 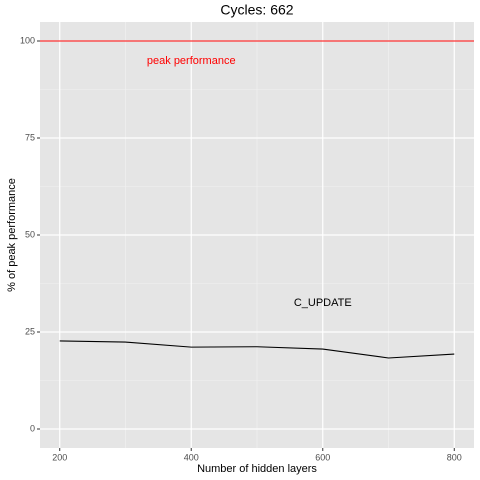 What do you see at coordinates (191, 457) in the screenshot?
I see `x-tick-label: 400` at bounding box center [191, 457].